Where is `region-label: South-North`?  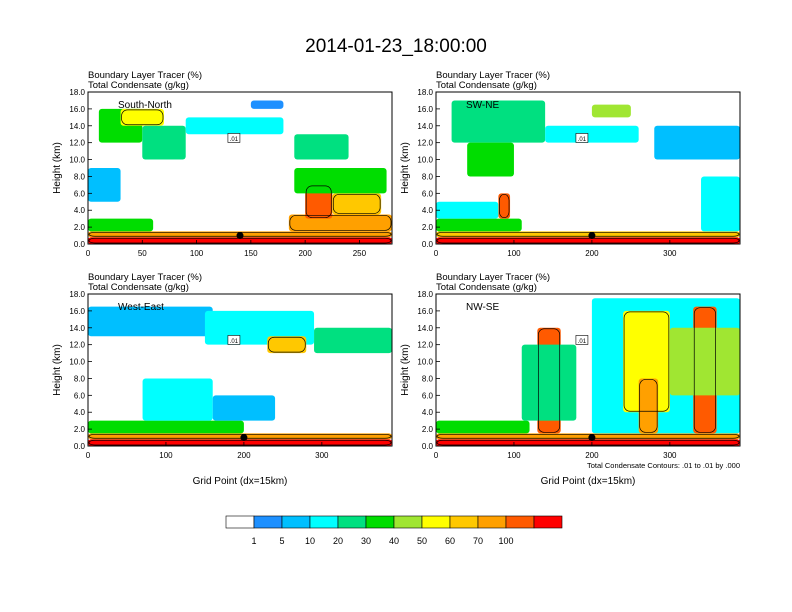 region-label: South-North is located at coordinates (145, 105).